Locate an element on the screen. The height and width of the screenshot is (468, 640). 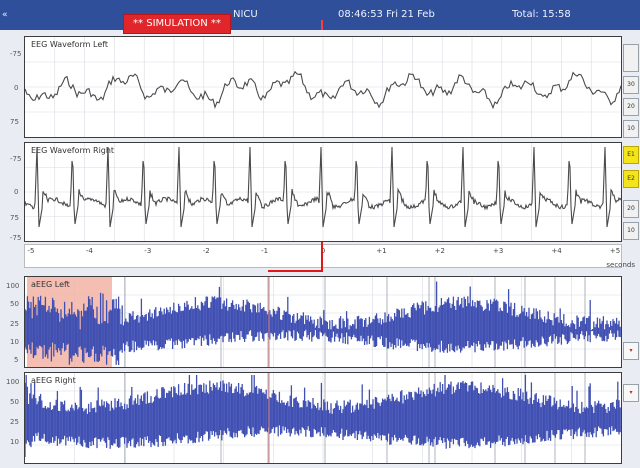
time-tick-label: 0 is located at coordinates (323, 251).